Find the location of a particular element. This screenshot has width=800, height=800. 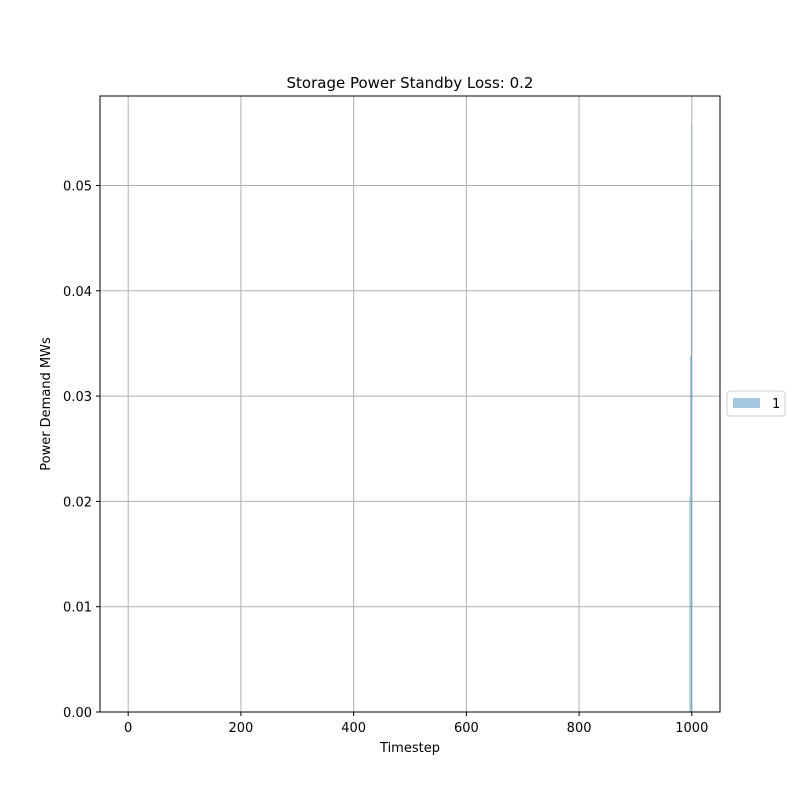

y-axis: 0.00 0.01 0.02 0.03 0.04 0.05 is located at coordinates (81, 450).